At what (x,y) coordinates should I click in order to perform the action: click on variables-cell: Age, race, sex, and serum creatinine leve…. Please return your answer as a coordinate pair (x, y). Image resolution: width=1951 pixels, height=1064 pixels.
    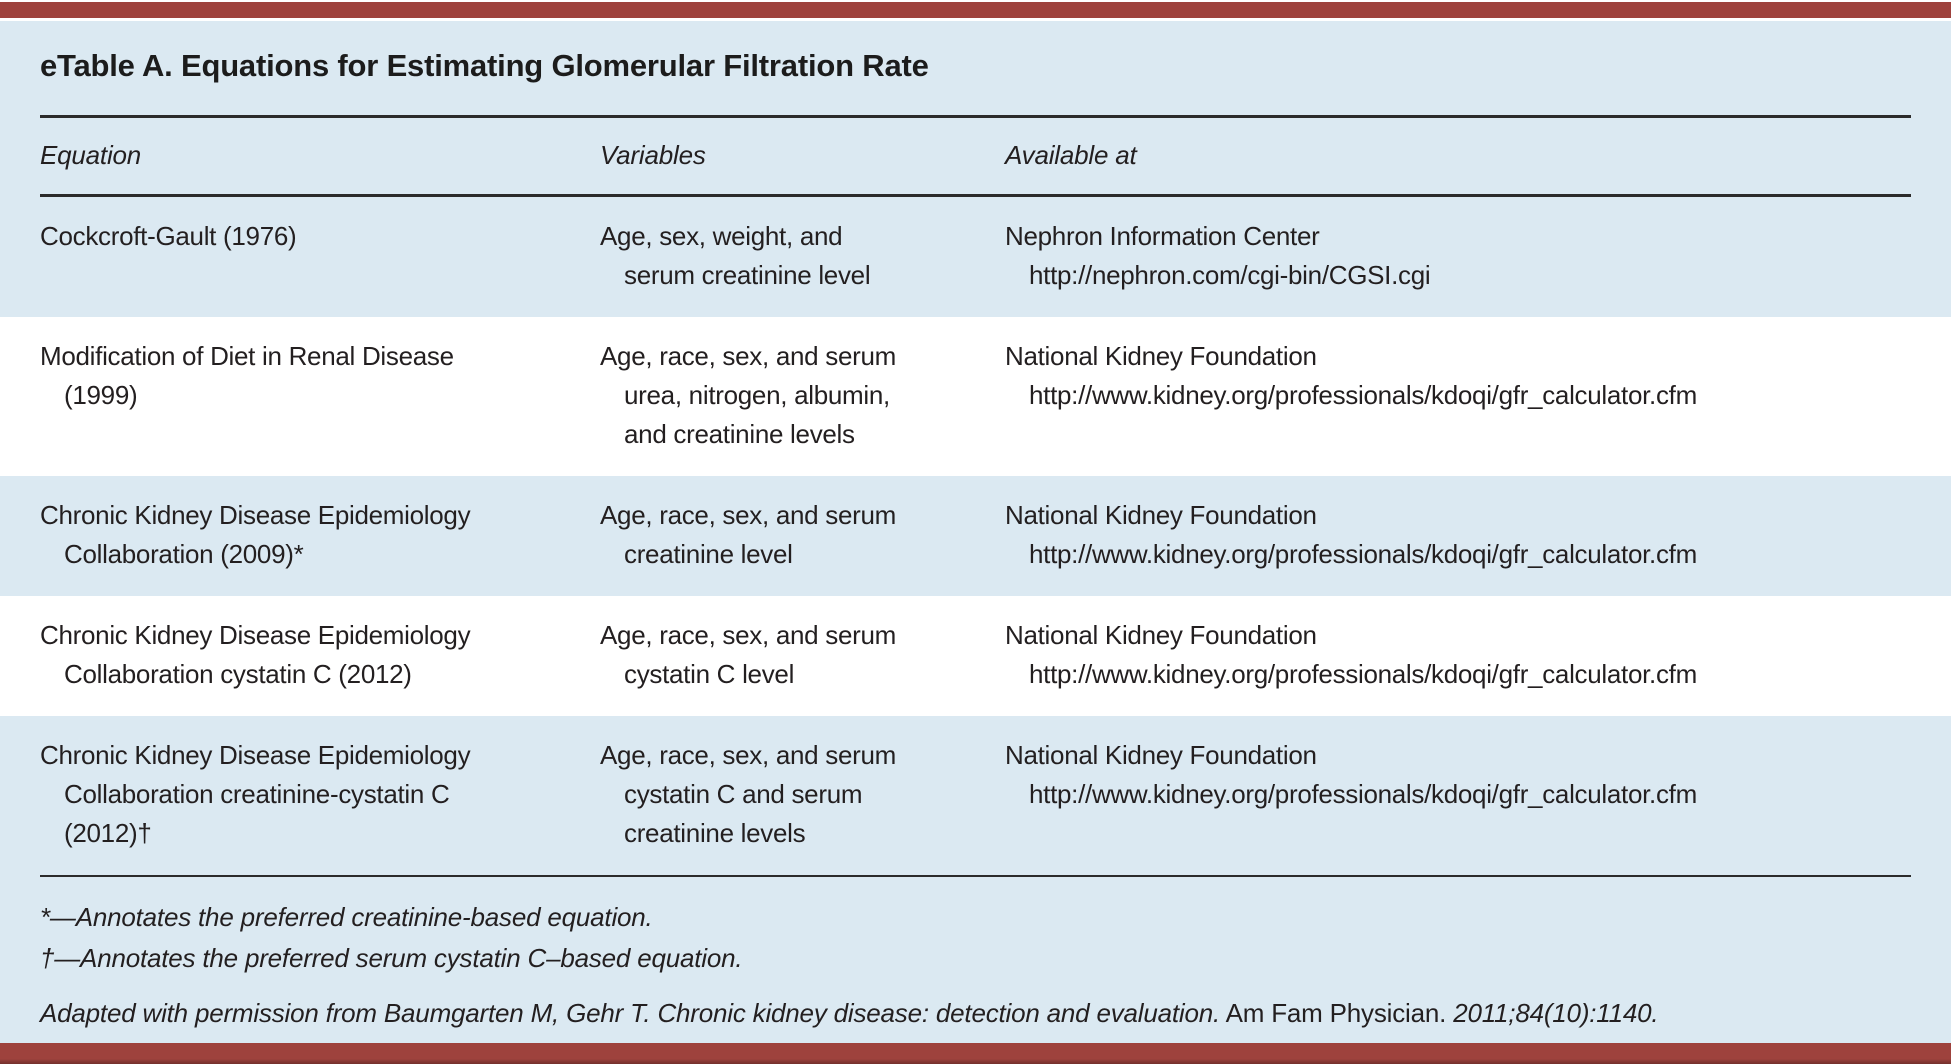
    Looking at the image, I should click on (802, 535).